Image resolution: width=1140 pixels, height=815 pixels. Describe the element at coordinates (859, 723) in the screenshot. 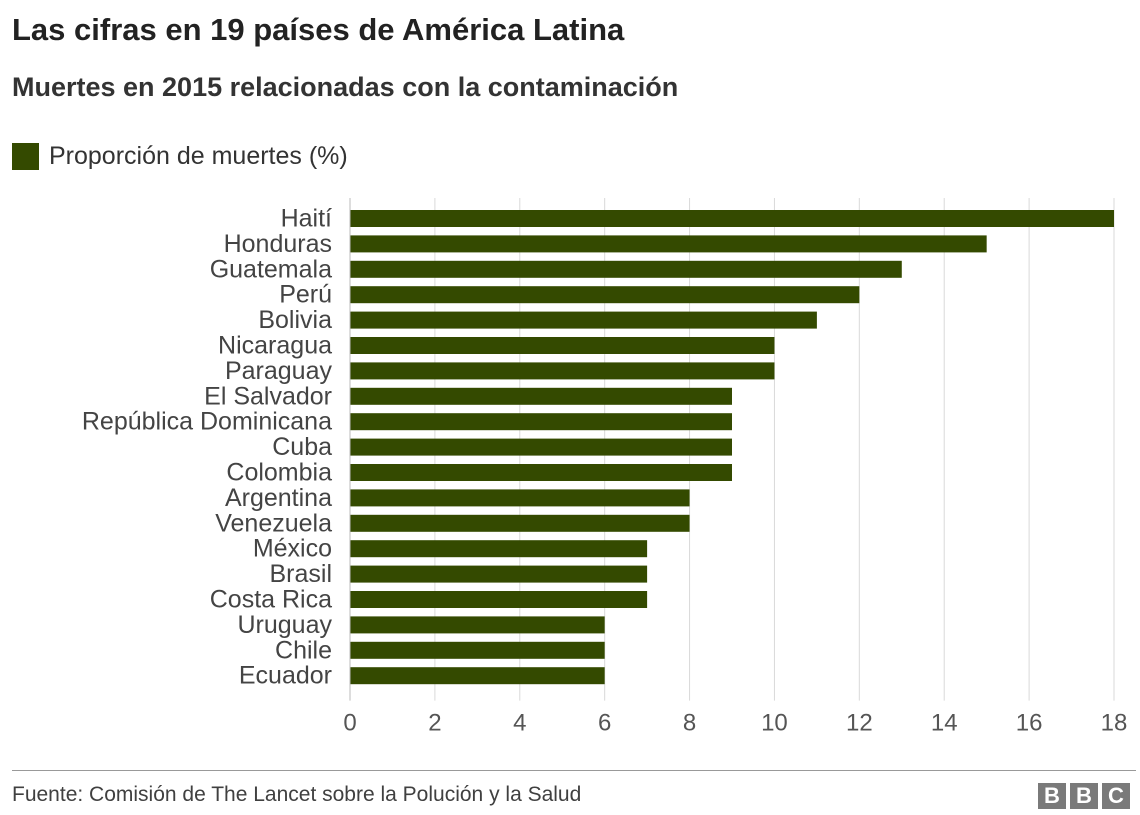

I see `tick-label: 12` at that location.